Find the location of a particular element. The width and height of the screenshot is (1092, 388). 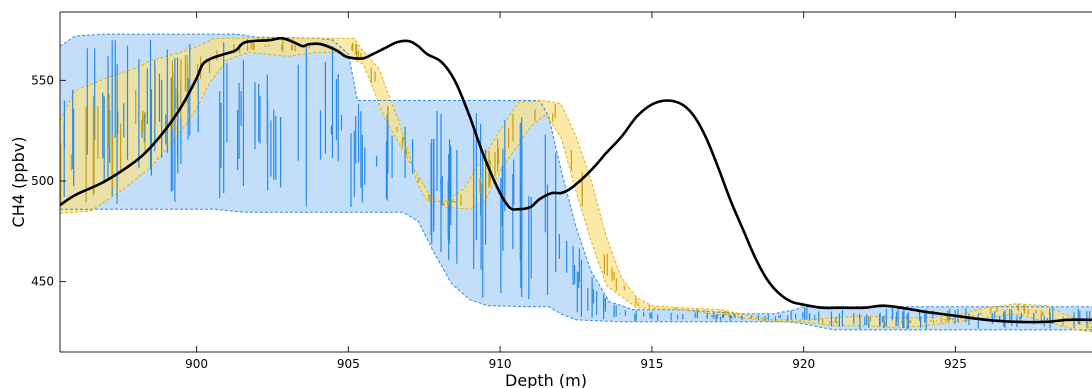

y-tick-label: 500 is located at coordinates (42, 181).